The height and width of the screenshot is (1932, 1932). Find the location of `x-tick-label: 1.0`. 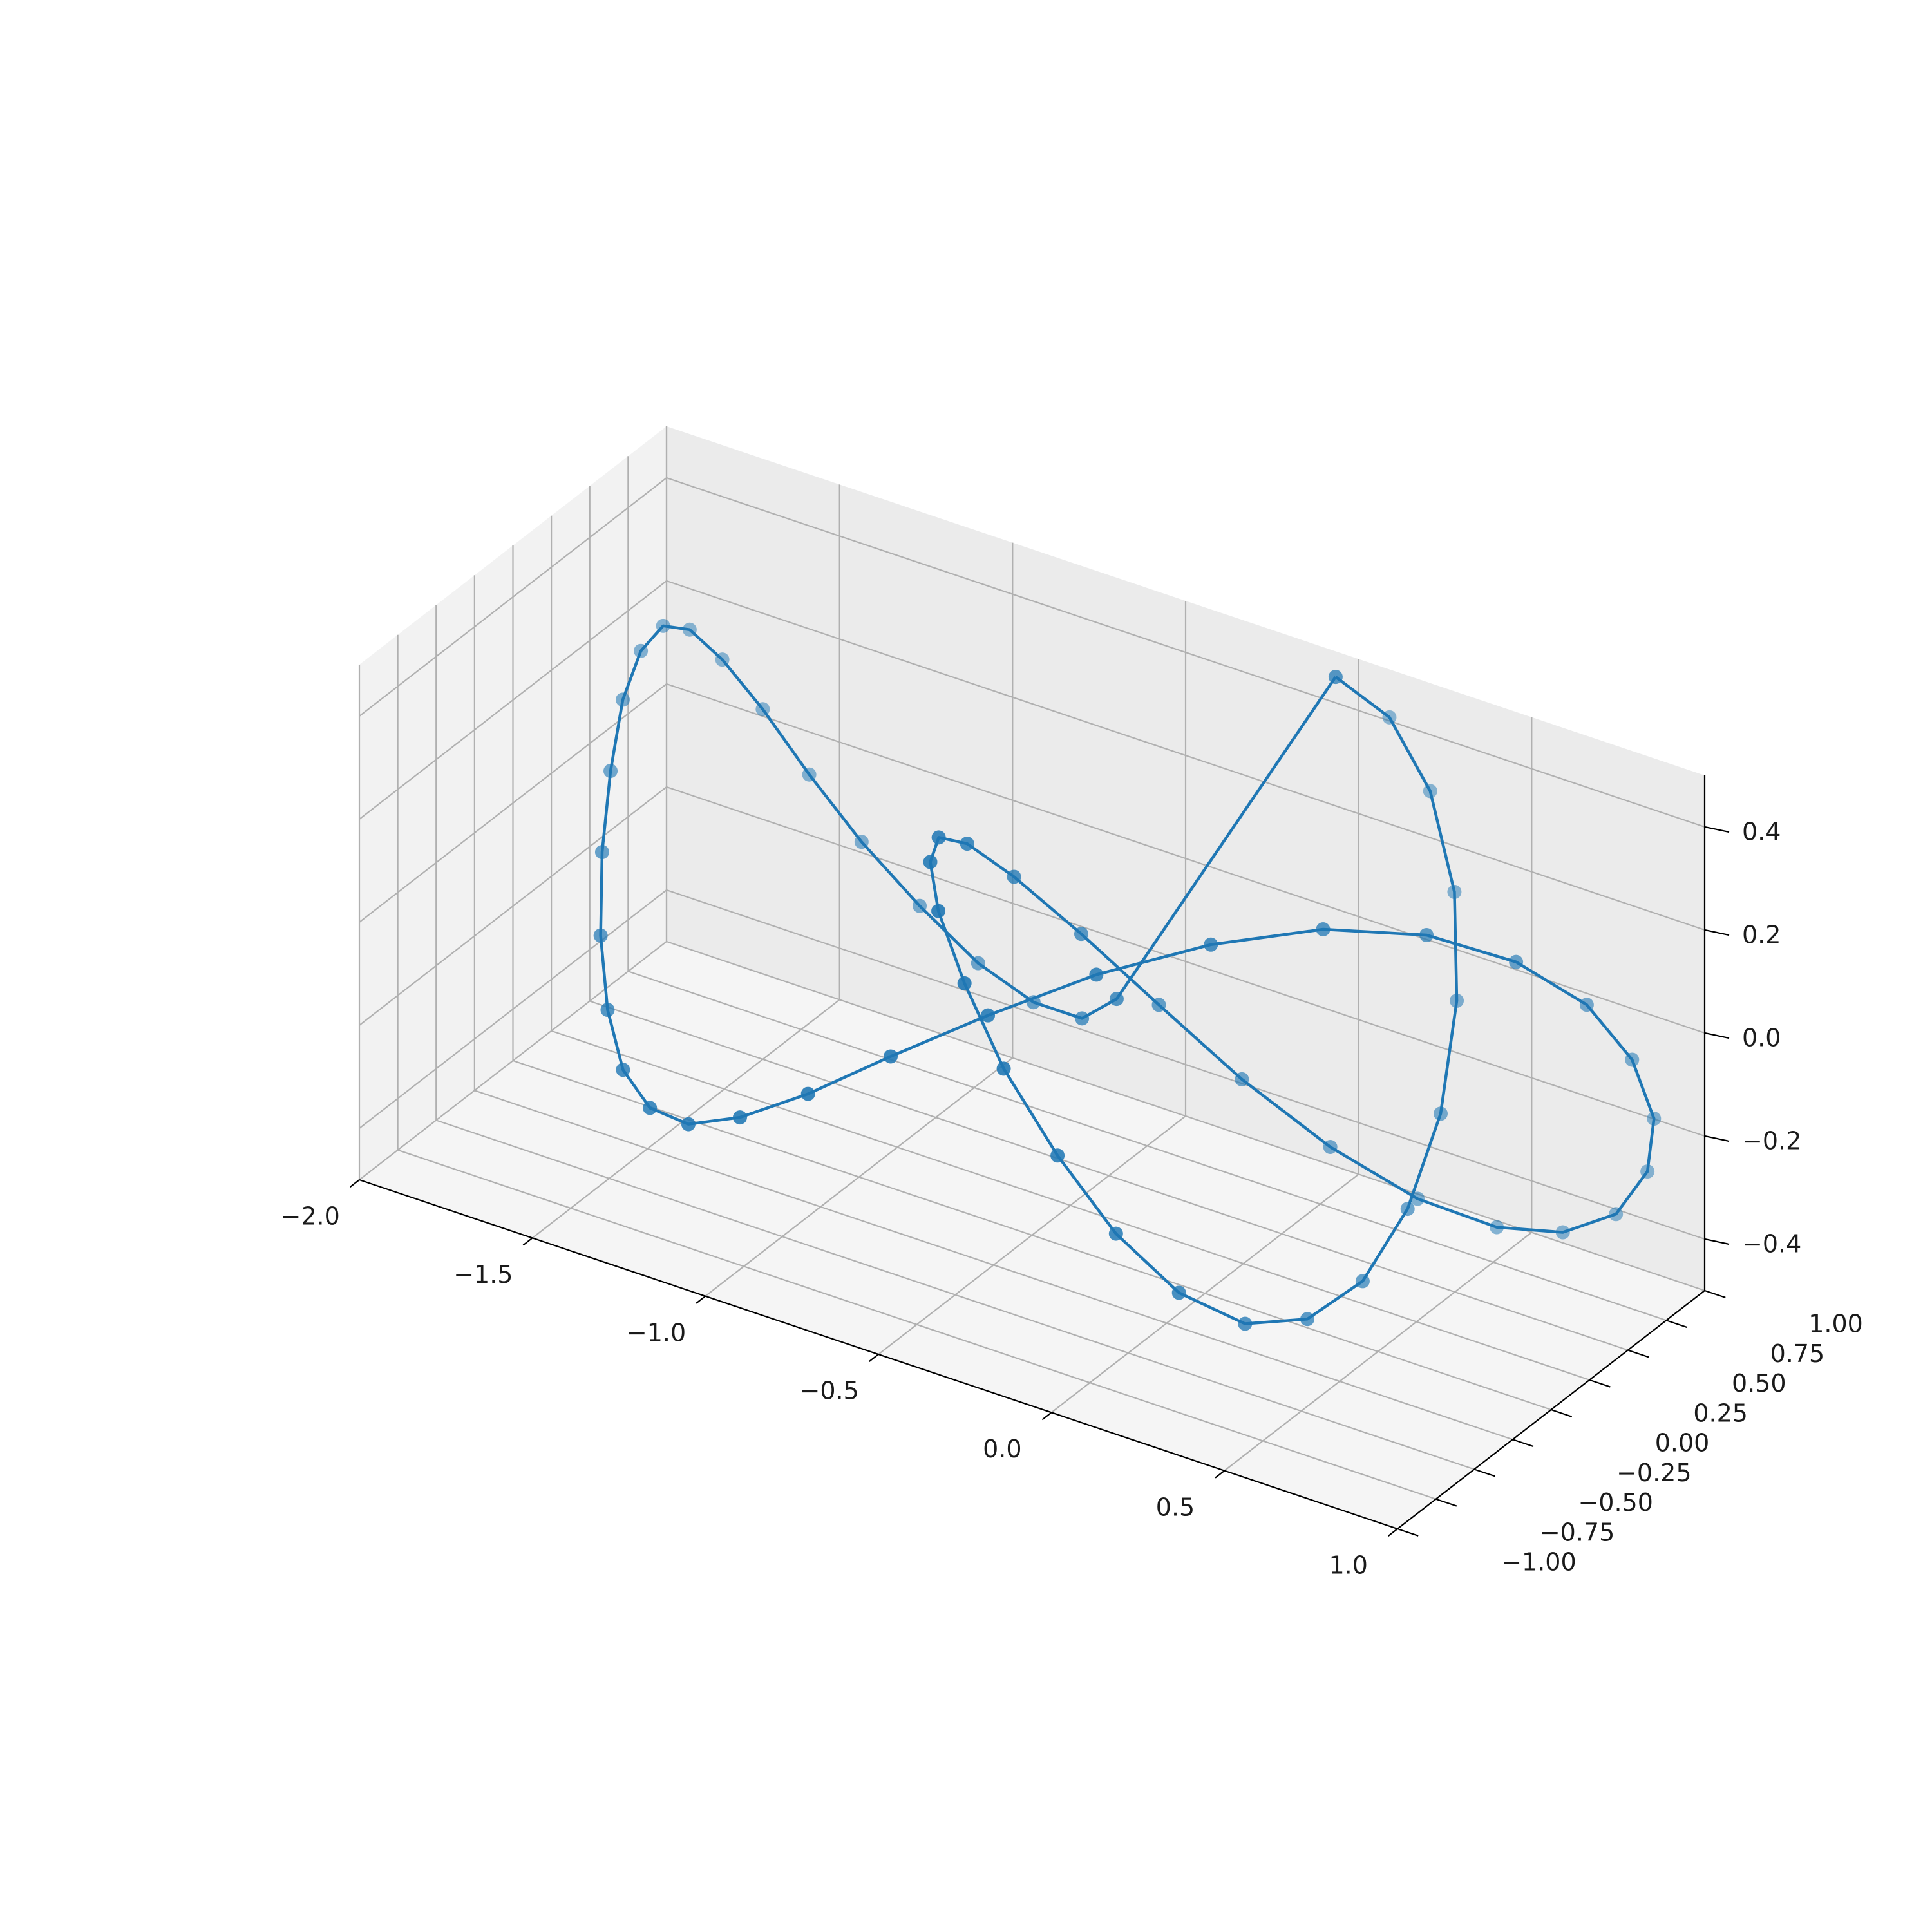

x-tick-label: 1.0 is located at coordinates (1348, 1566).